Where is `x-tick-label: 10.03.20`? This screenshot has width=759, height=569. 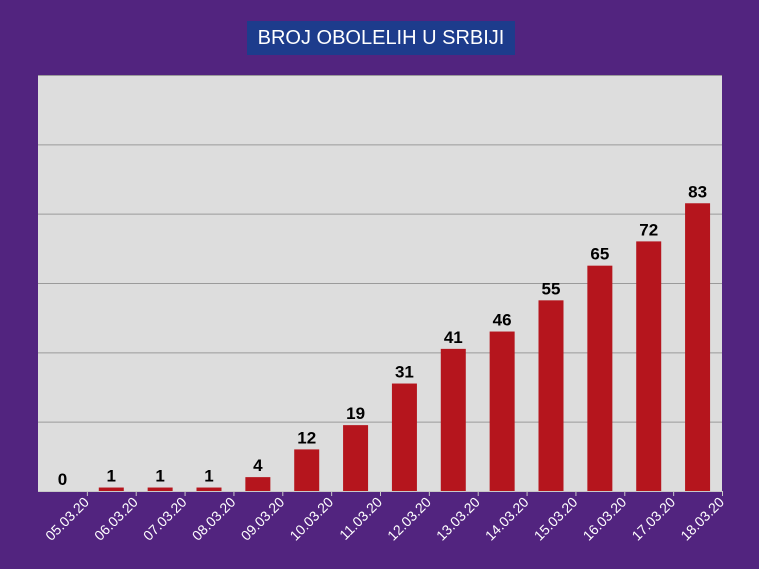 x-tick-label: 10.03.20 is located at coordinates (311, 519).